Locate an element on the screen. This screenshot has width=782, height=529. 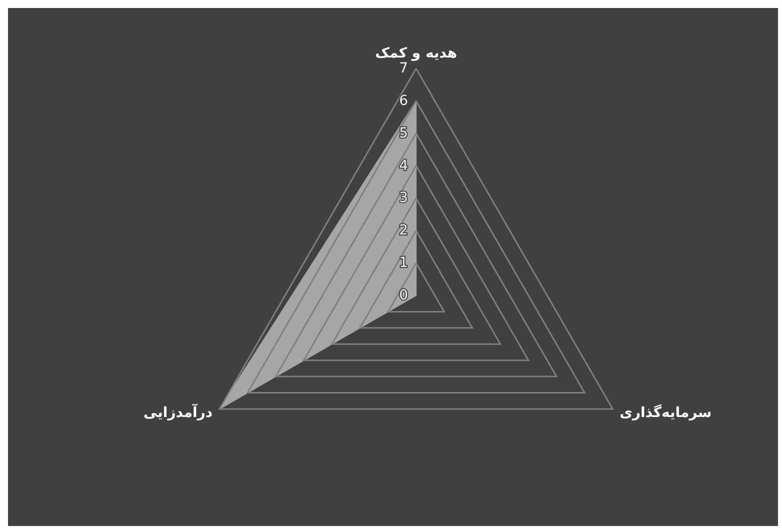
y-tick-label: 2 is located at coordinates (403, 230).